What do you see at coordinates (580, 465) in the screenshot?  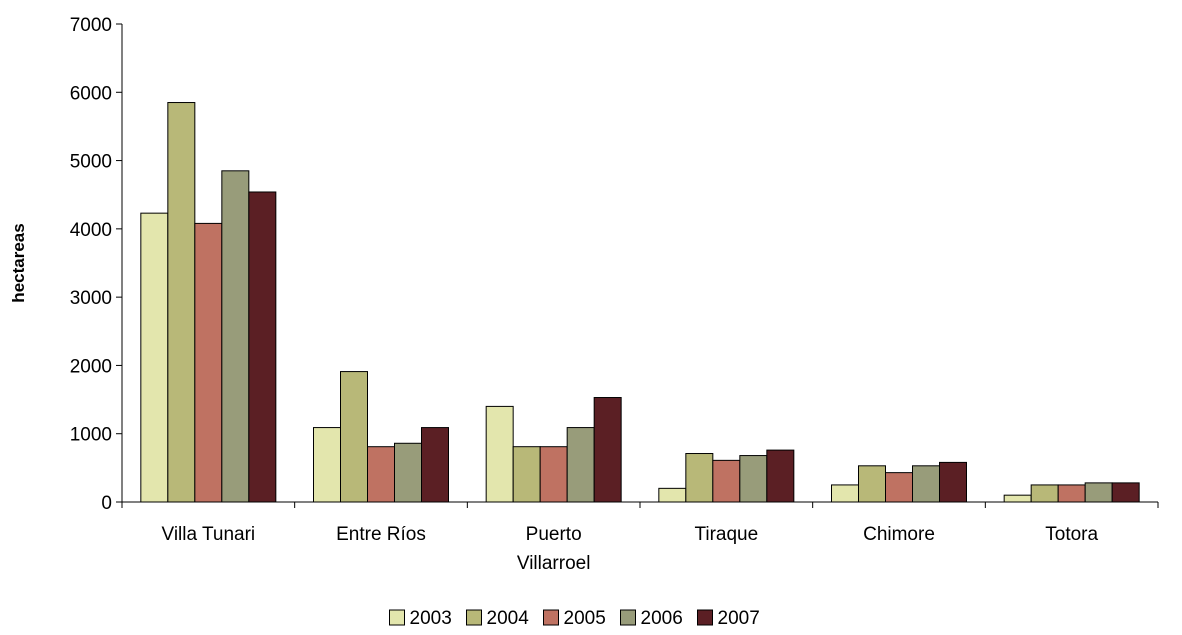 I see `bar-2006-puerto-villarroel` at bounding box center [580, 465].